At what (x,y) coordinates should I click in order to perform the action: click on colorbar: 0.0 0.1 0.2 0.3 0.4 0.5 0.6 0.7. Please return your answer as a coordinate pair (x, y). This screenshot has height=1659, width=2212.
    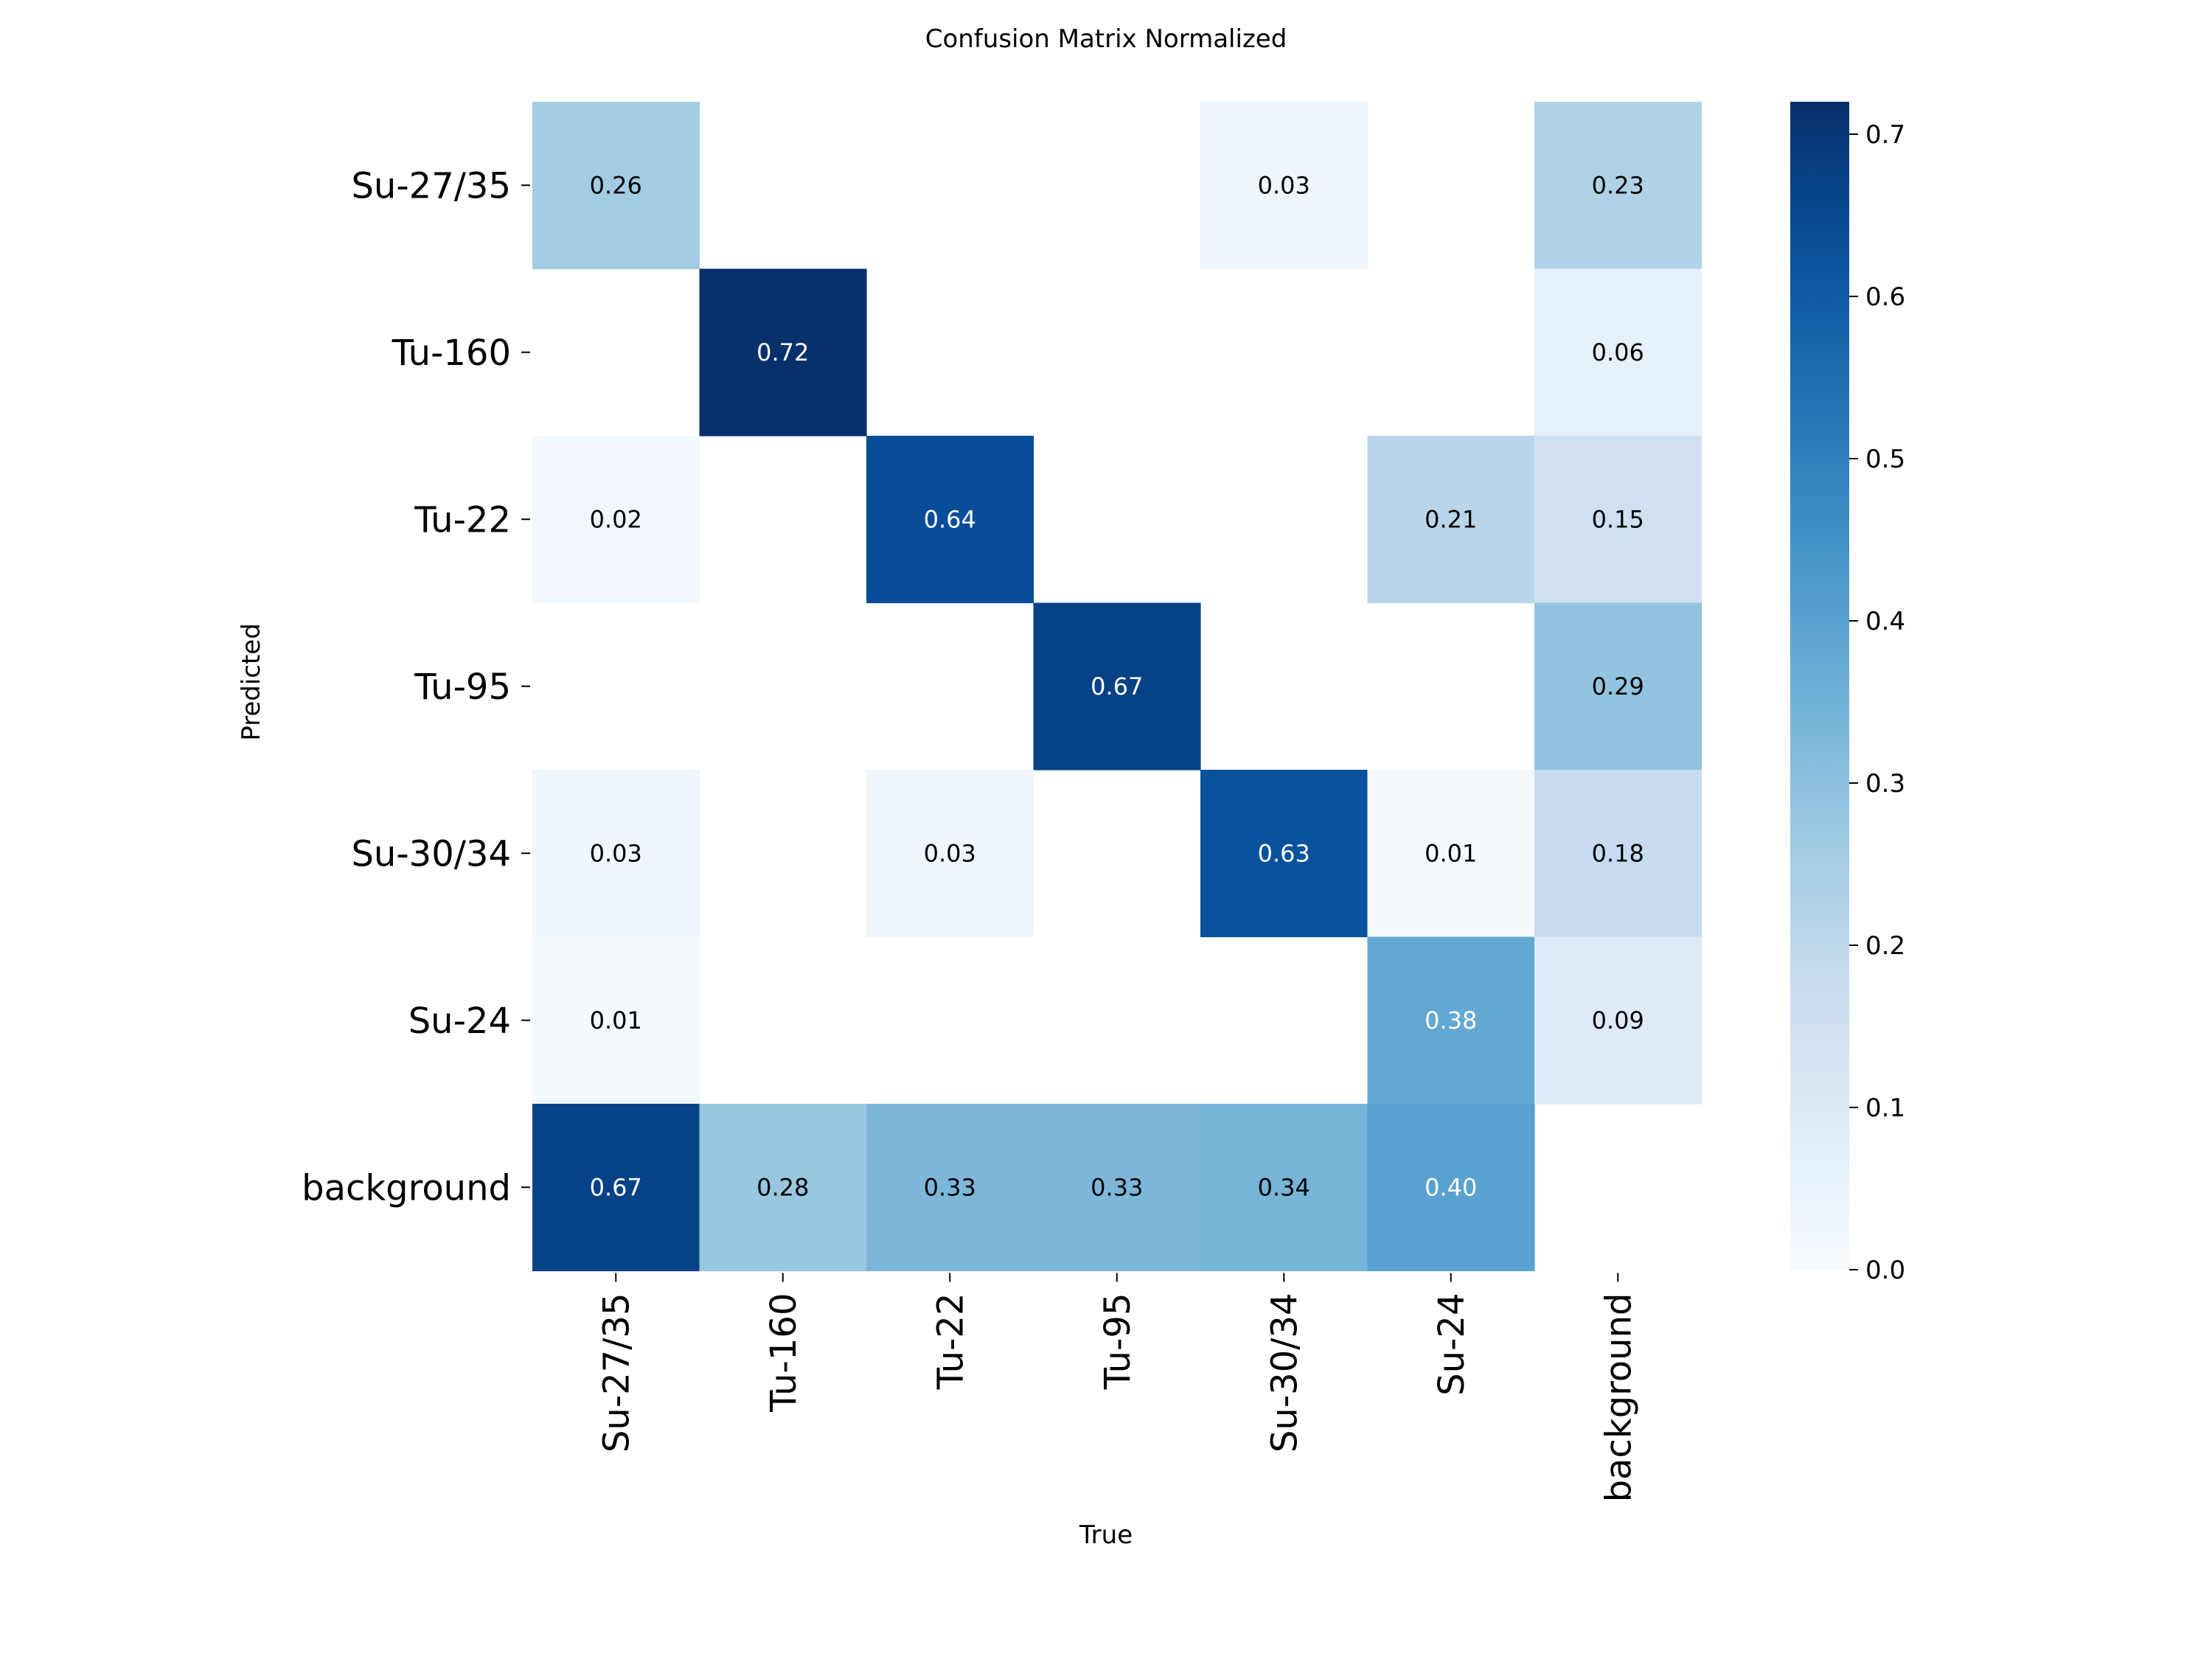
    Looking at the image, I should click on (1847, 693).